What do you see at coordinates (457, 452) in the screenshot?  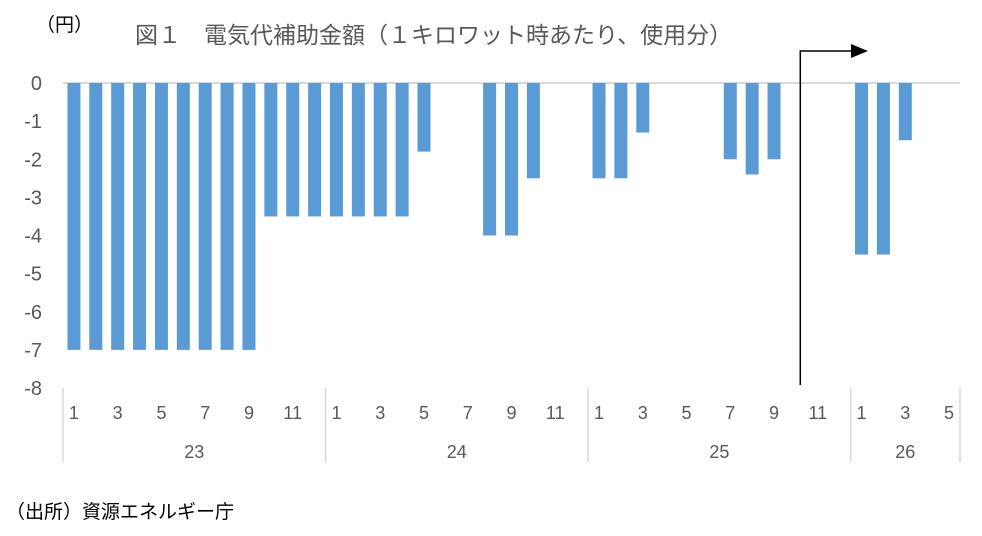 I see `year-label: 24` at bounding box center [457, 452].